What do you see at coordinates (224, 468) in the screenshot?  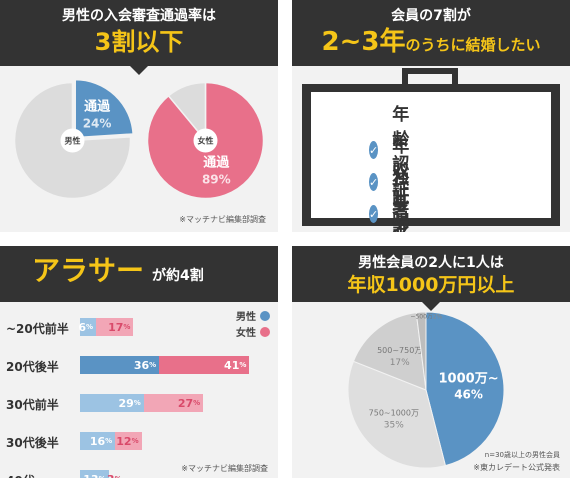 I see `age-note: ※マッチナビ編集部調査` at bounding box center [224, 468].